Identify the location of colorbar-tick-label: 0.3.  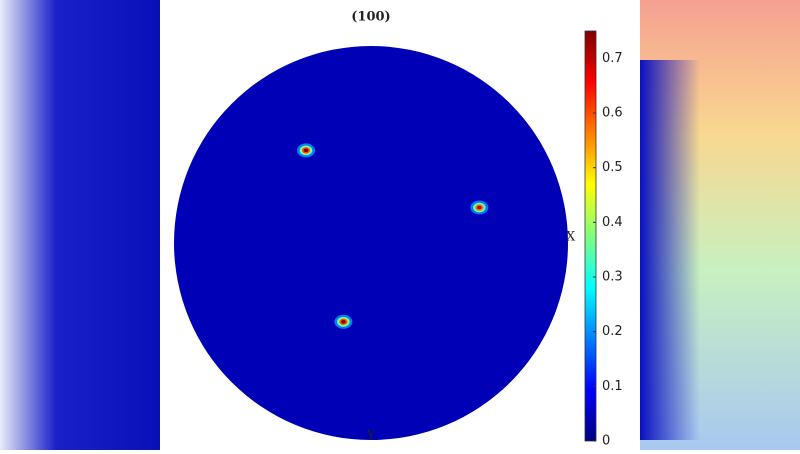
(612, 277).